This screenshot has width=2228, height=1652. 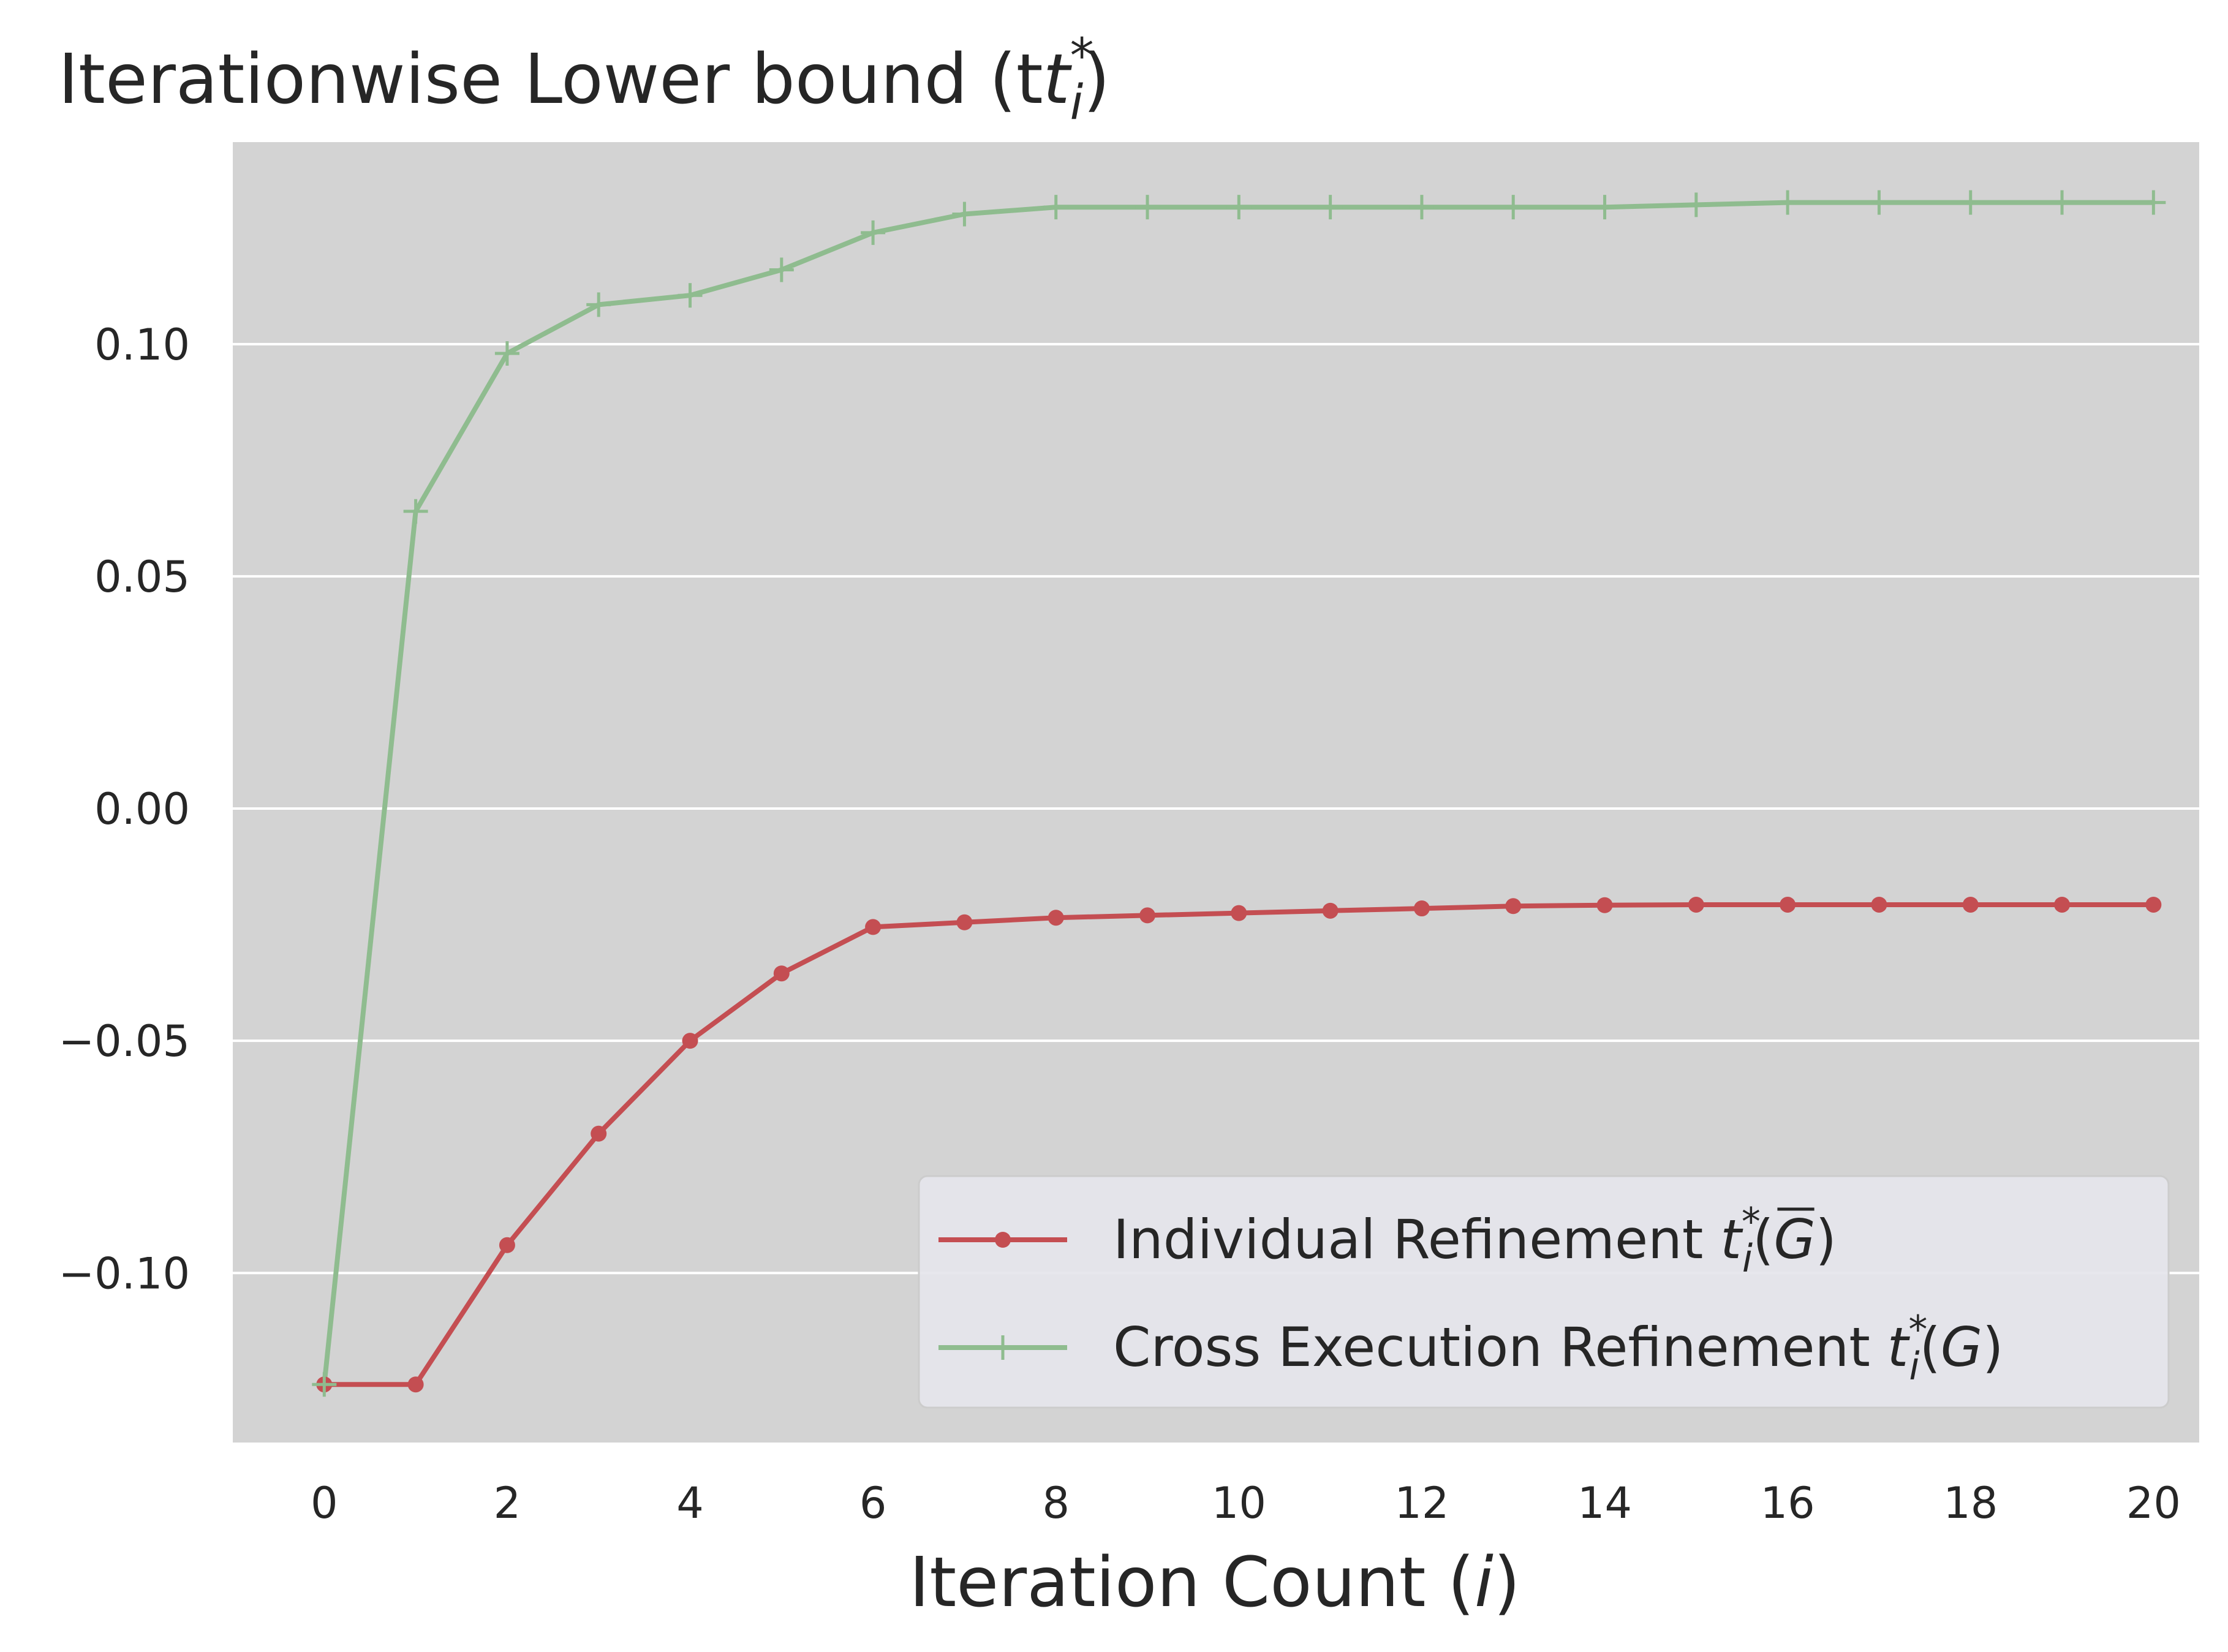 What do you see at coordinates (1056, 1503) in the screenshot?
I see `x-tick-label: 8` at bounding box center [1056, 1503].